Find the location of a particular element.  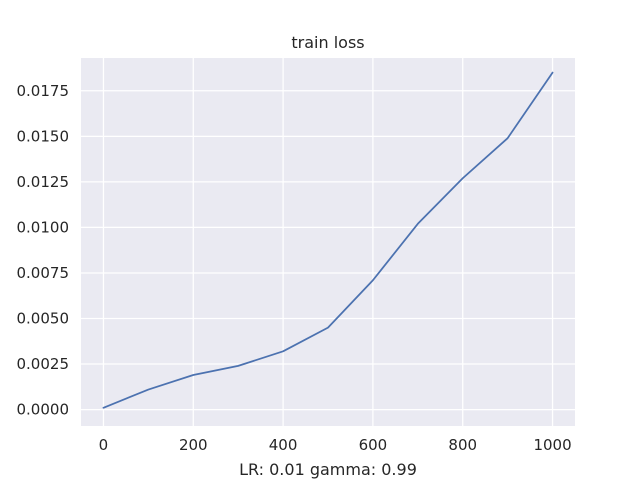

y-tick-label: 0.0050 is located at coordinates (43, 319).